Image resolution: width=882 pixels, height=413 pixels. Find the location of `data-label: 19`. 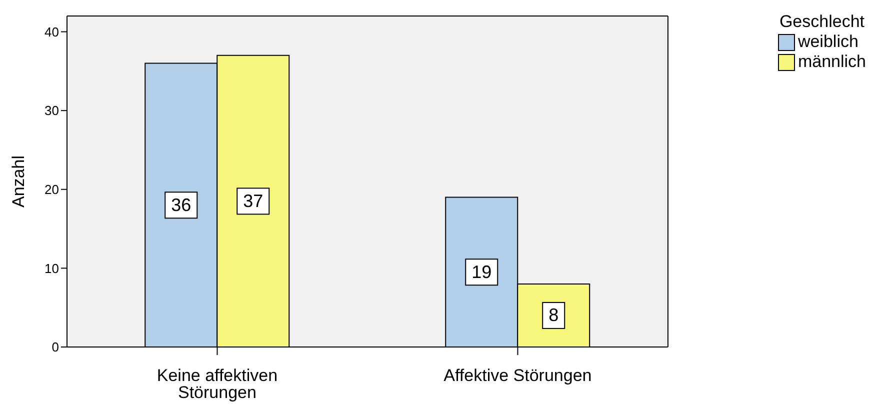

data-label: 19 is located at coordinates (482, 272).